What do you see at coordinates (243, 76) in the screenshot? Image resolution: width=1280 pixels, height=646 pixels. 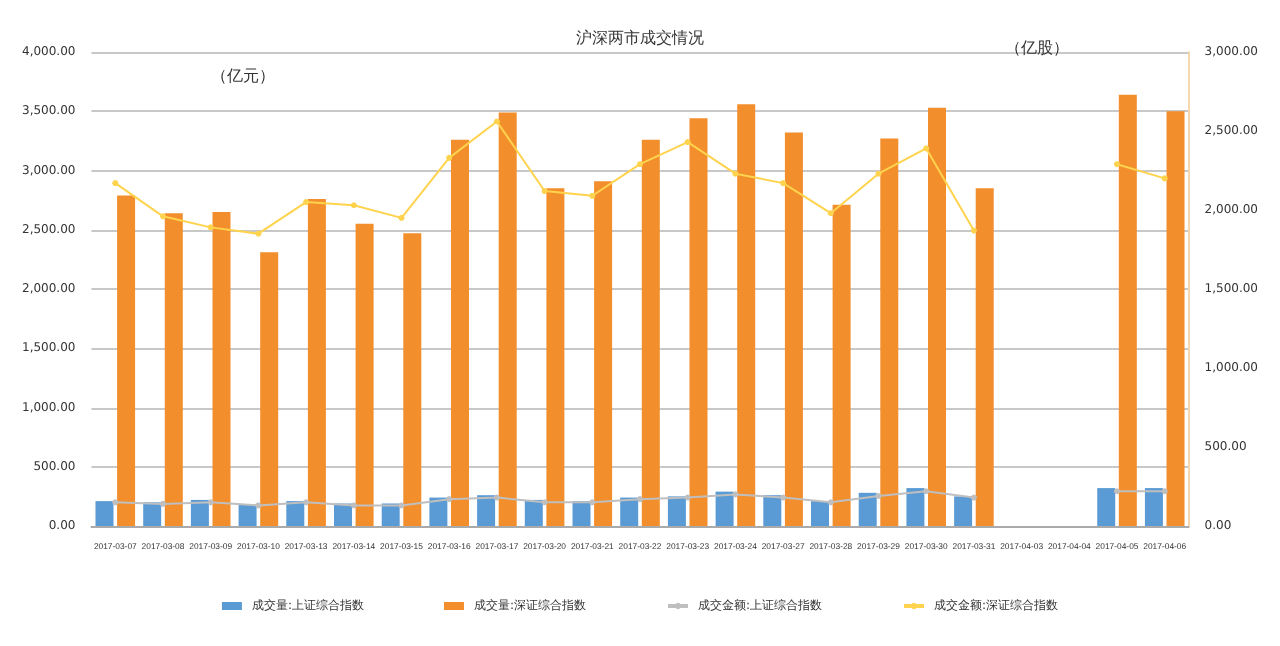 I see `y-axis-title: （亿元）` at bounding box center [243, 76].